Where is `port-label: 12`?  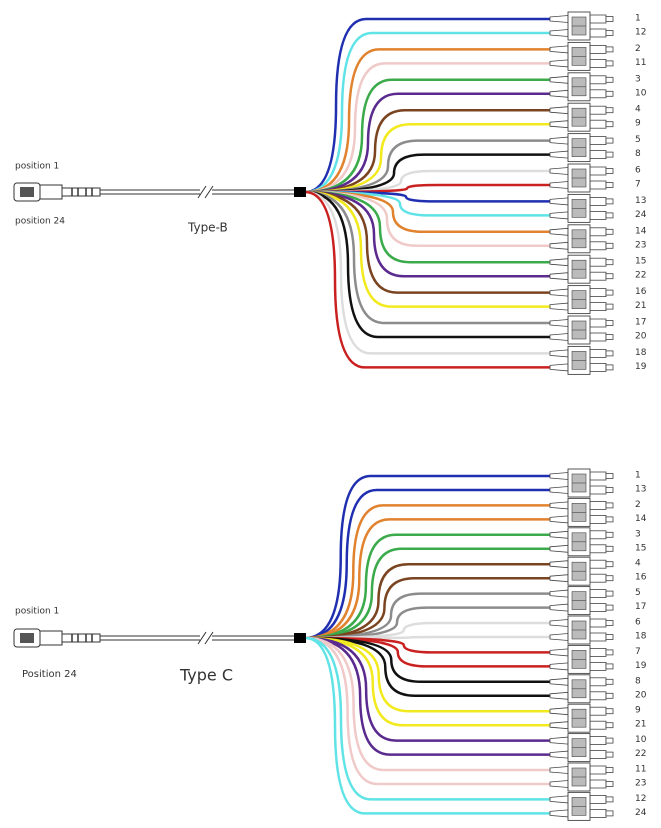
port-label: 12 is located at coordinates (640, 799).